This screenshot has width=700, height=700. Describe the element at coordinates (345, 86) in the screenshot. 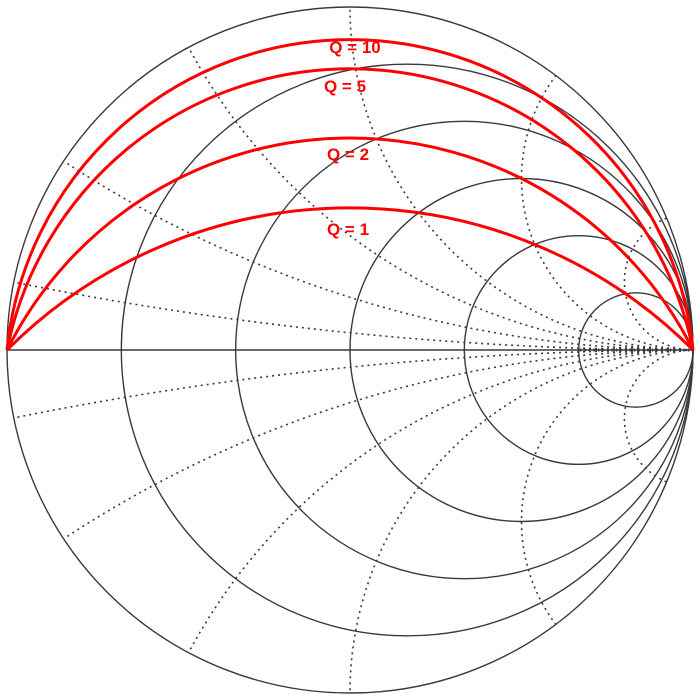

I see `q-label-5: Q = 5` at that location.